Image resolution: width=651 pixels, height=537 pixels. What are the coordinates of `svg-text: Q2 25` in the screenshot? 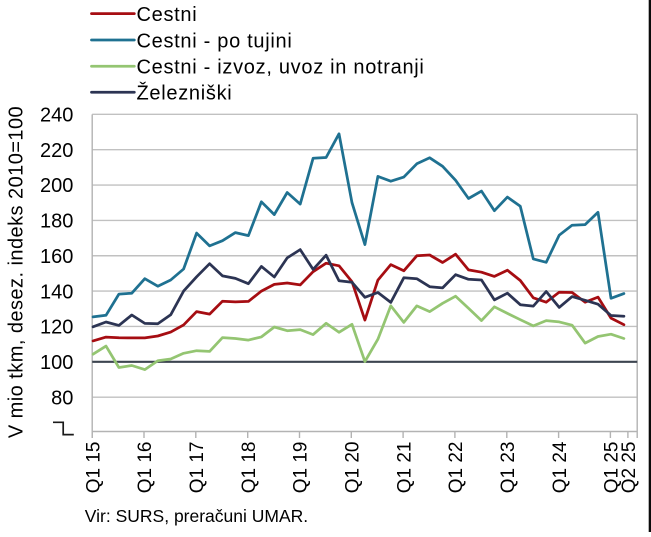 It's located at (629, 468).